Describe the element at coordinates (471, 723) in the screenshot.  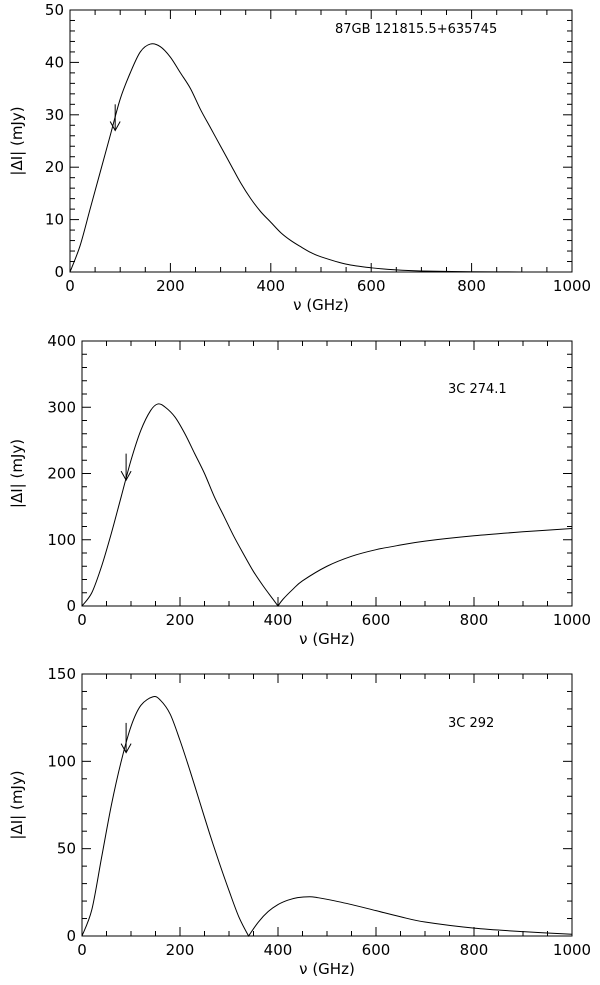
I see `source-annotation: 3C 292` at that location.